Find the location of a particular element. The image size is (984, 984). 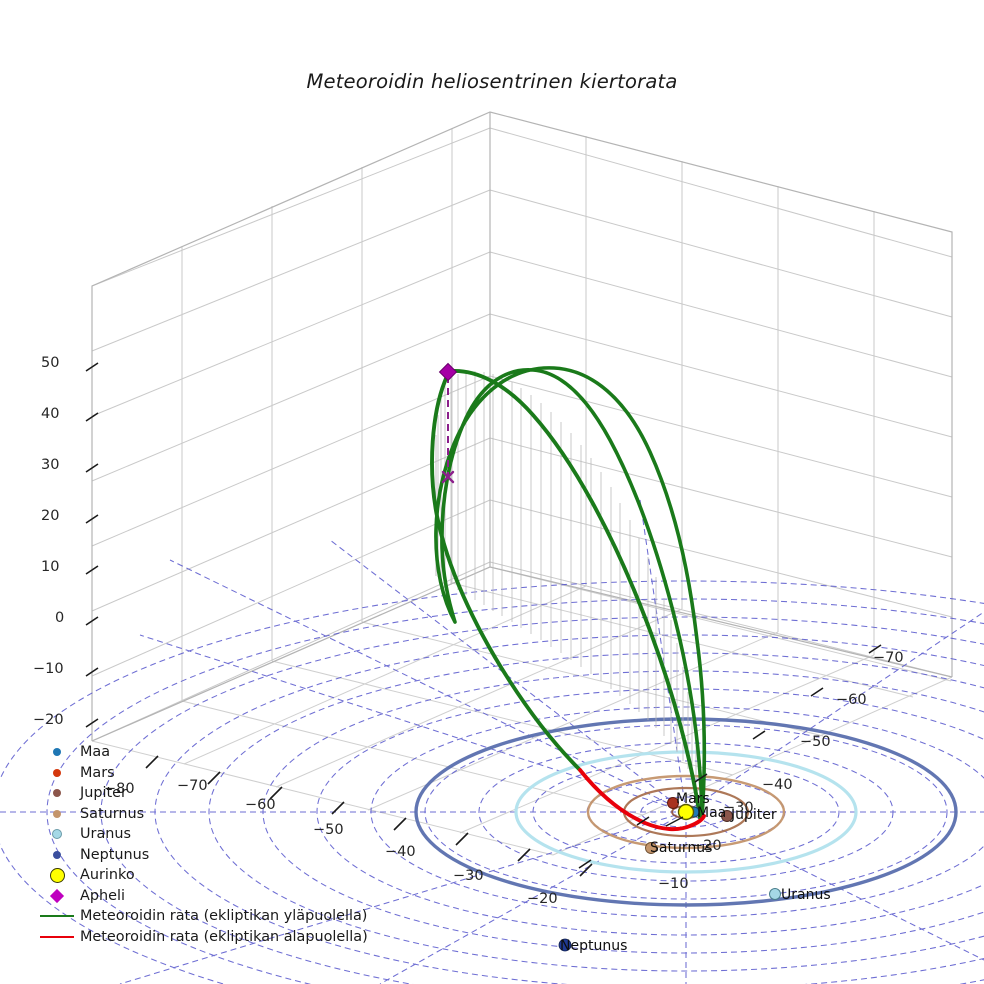

legend-marker-uranus-icon is located at coordinates (57, 834).